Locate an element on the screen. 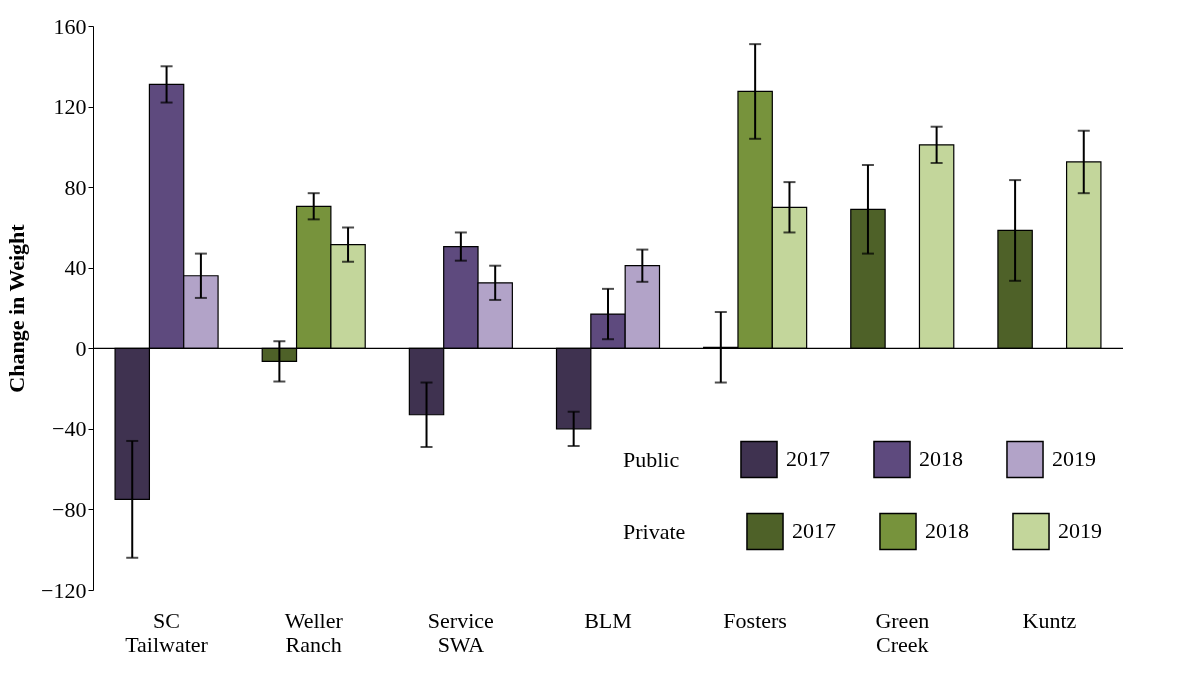 The image size is (1185, 686). x-tick-label: Fosters is located at coordinates (755, 620).